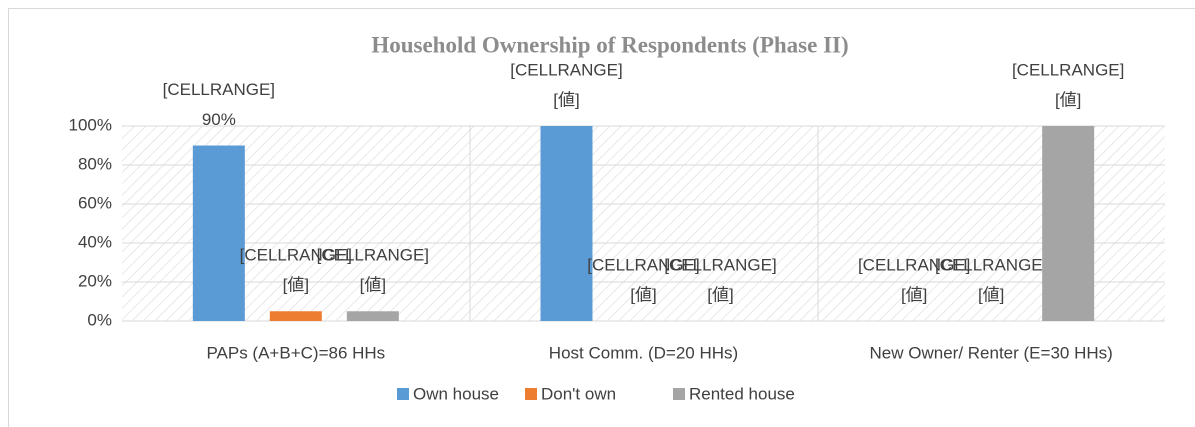 Image resolution: width=1195 pixels, height=427 pixels. What do you see at coordinates (742, 393) in the screenshot?
I see `legend-label: Rented house` at bounding box center [742, 393].